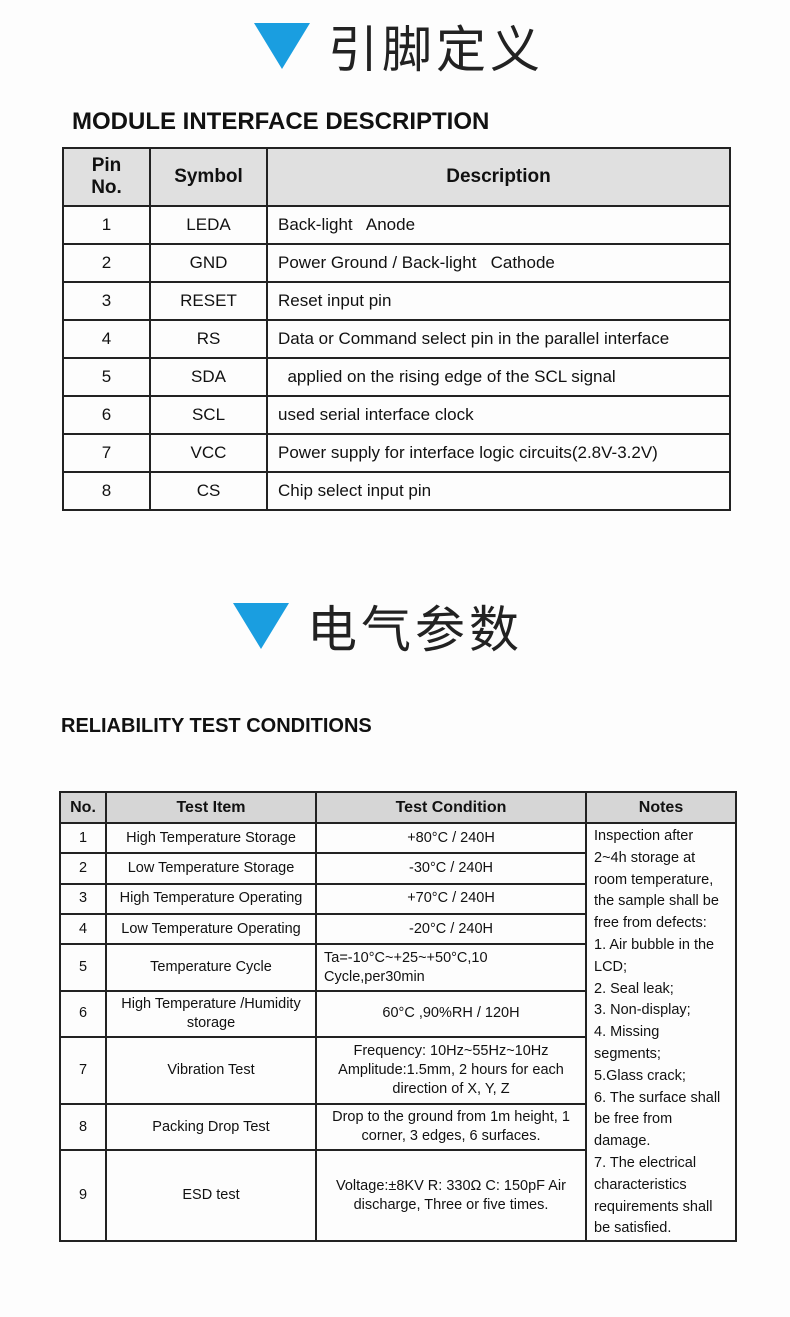  What do you see at coordinates (83, 967) in the screenshot?
I see `test-number: 5` at bounding box center [83, 967].